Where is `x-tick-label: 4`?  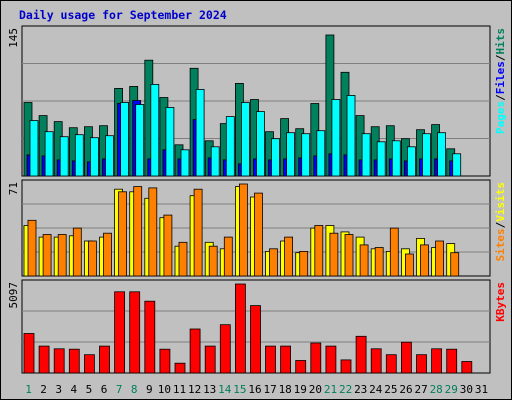 x-tick-label: 4 is located at coordinates (73, 389).